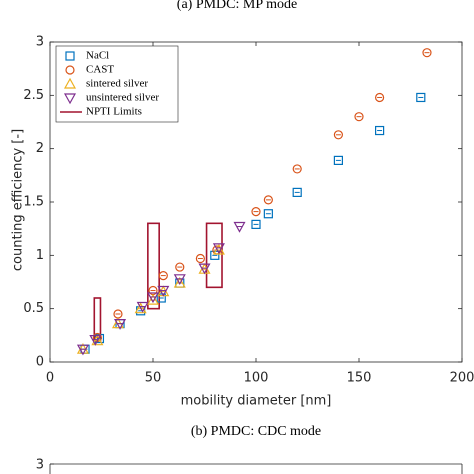 The image size is (474, 474). Describe the element at coordinates (122, 98) in the screenshot. I see `legend-label: unsintered silver` at that location.